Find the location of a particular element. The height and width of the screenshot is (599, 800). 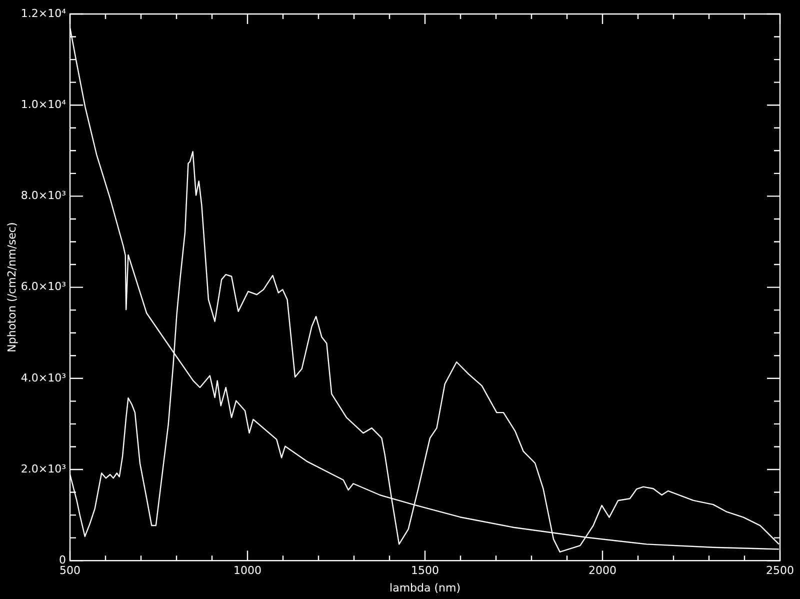

y-tick-label: 1.2×10⁴ is located at coordinates (43, 13).